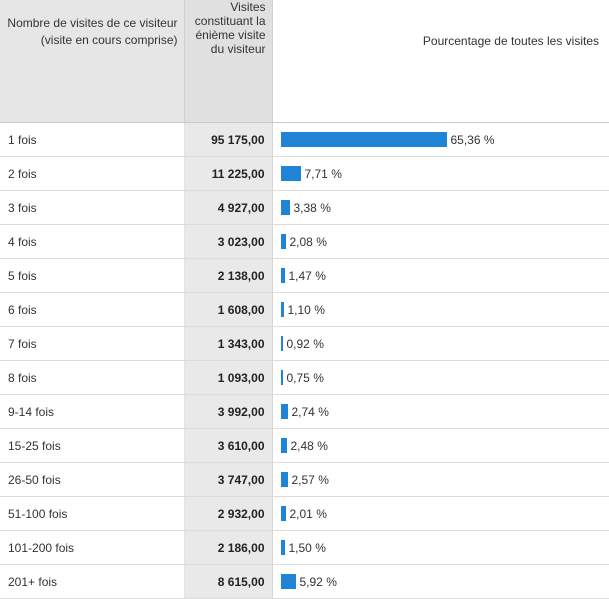 The height and width of the screenshot is (599, 609). I want to click on row-label: 7 fois, so click(92, 344).